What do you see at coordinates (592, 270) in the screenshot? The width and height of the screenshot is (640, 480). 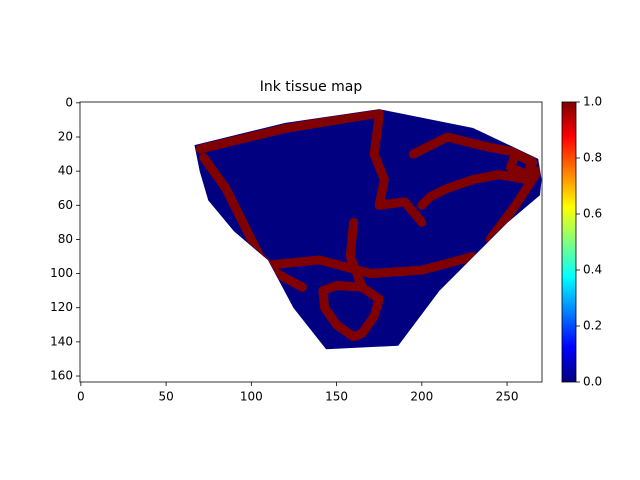 I see `colorbar-tick-label: 0.4` at bounding box center [592, 270].